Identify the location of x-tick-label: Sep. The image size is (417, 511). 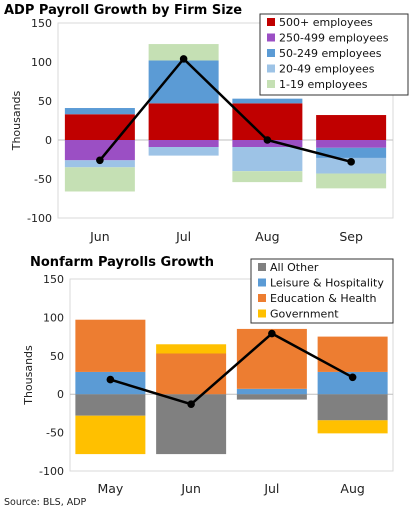
(351, 236).